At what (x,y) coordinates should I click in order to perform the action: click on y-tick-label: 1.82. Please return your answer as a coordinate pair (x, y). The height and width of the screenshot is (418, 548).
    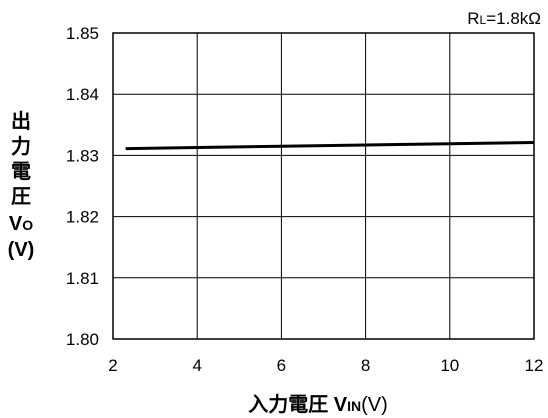
    Looking at the image, I should click on (82, 217).